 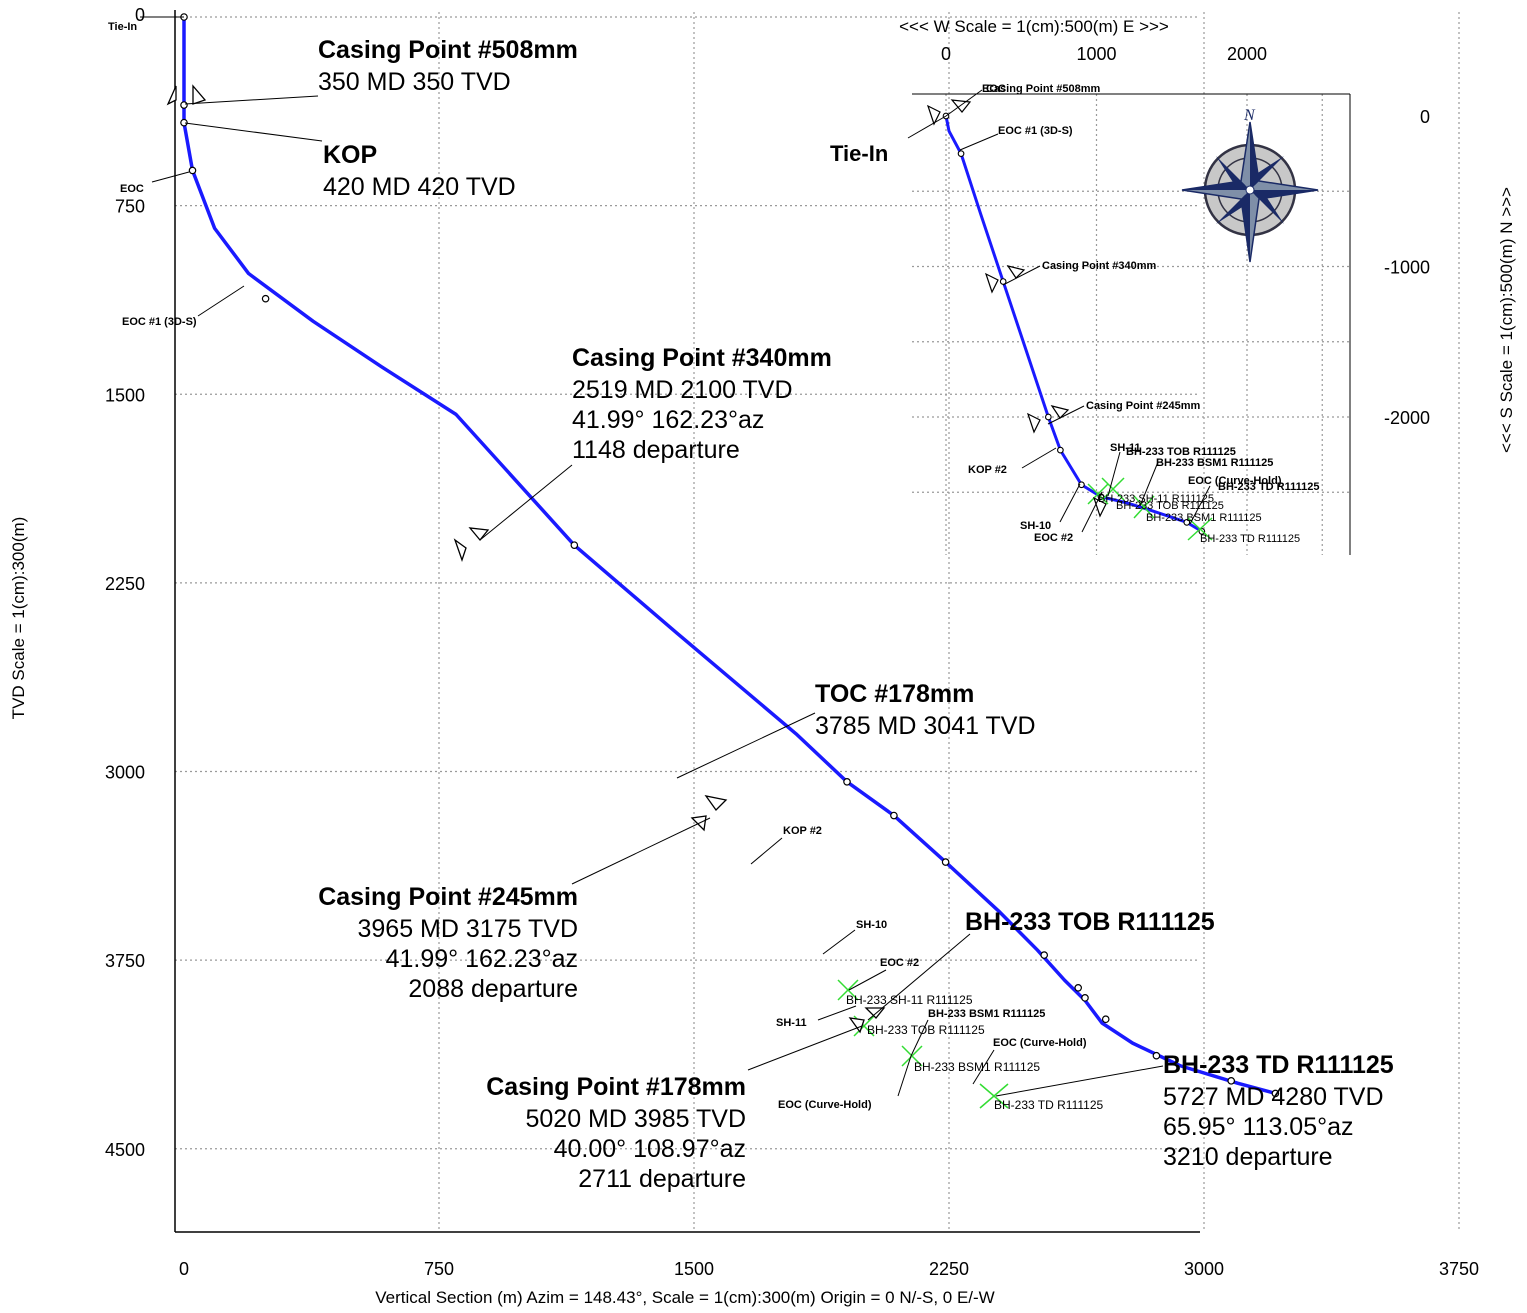 What do you see at coordinates (791, 1023) in the screenshot?
I see `sh11-label: SH-11` at bounding box center [791, 1023].